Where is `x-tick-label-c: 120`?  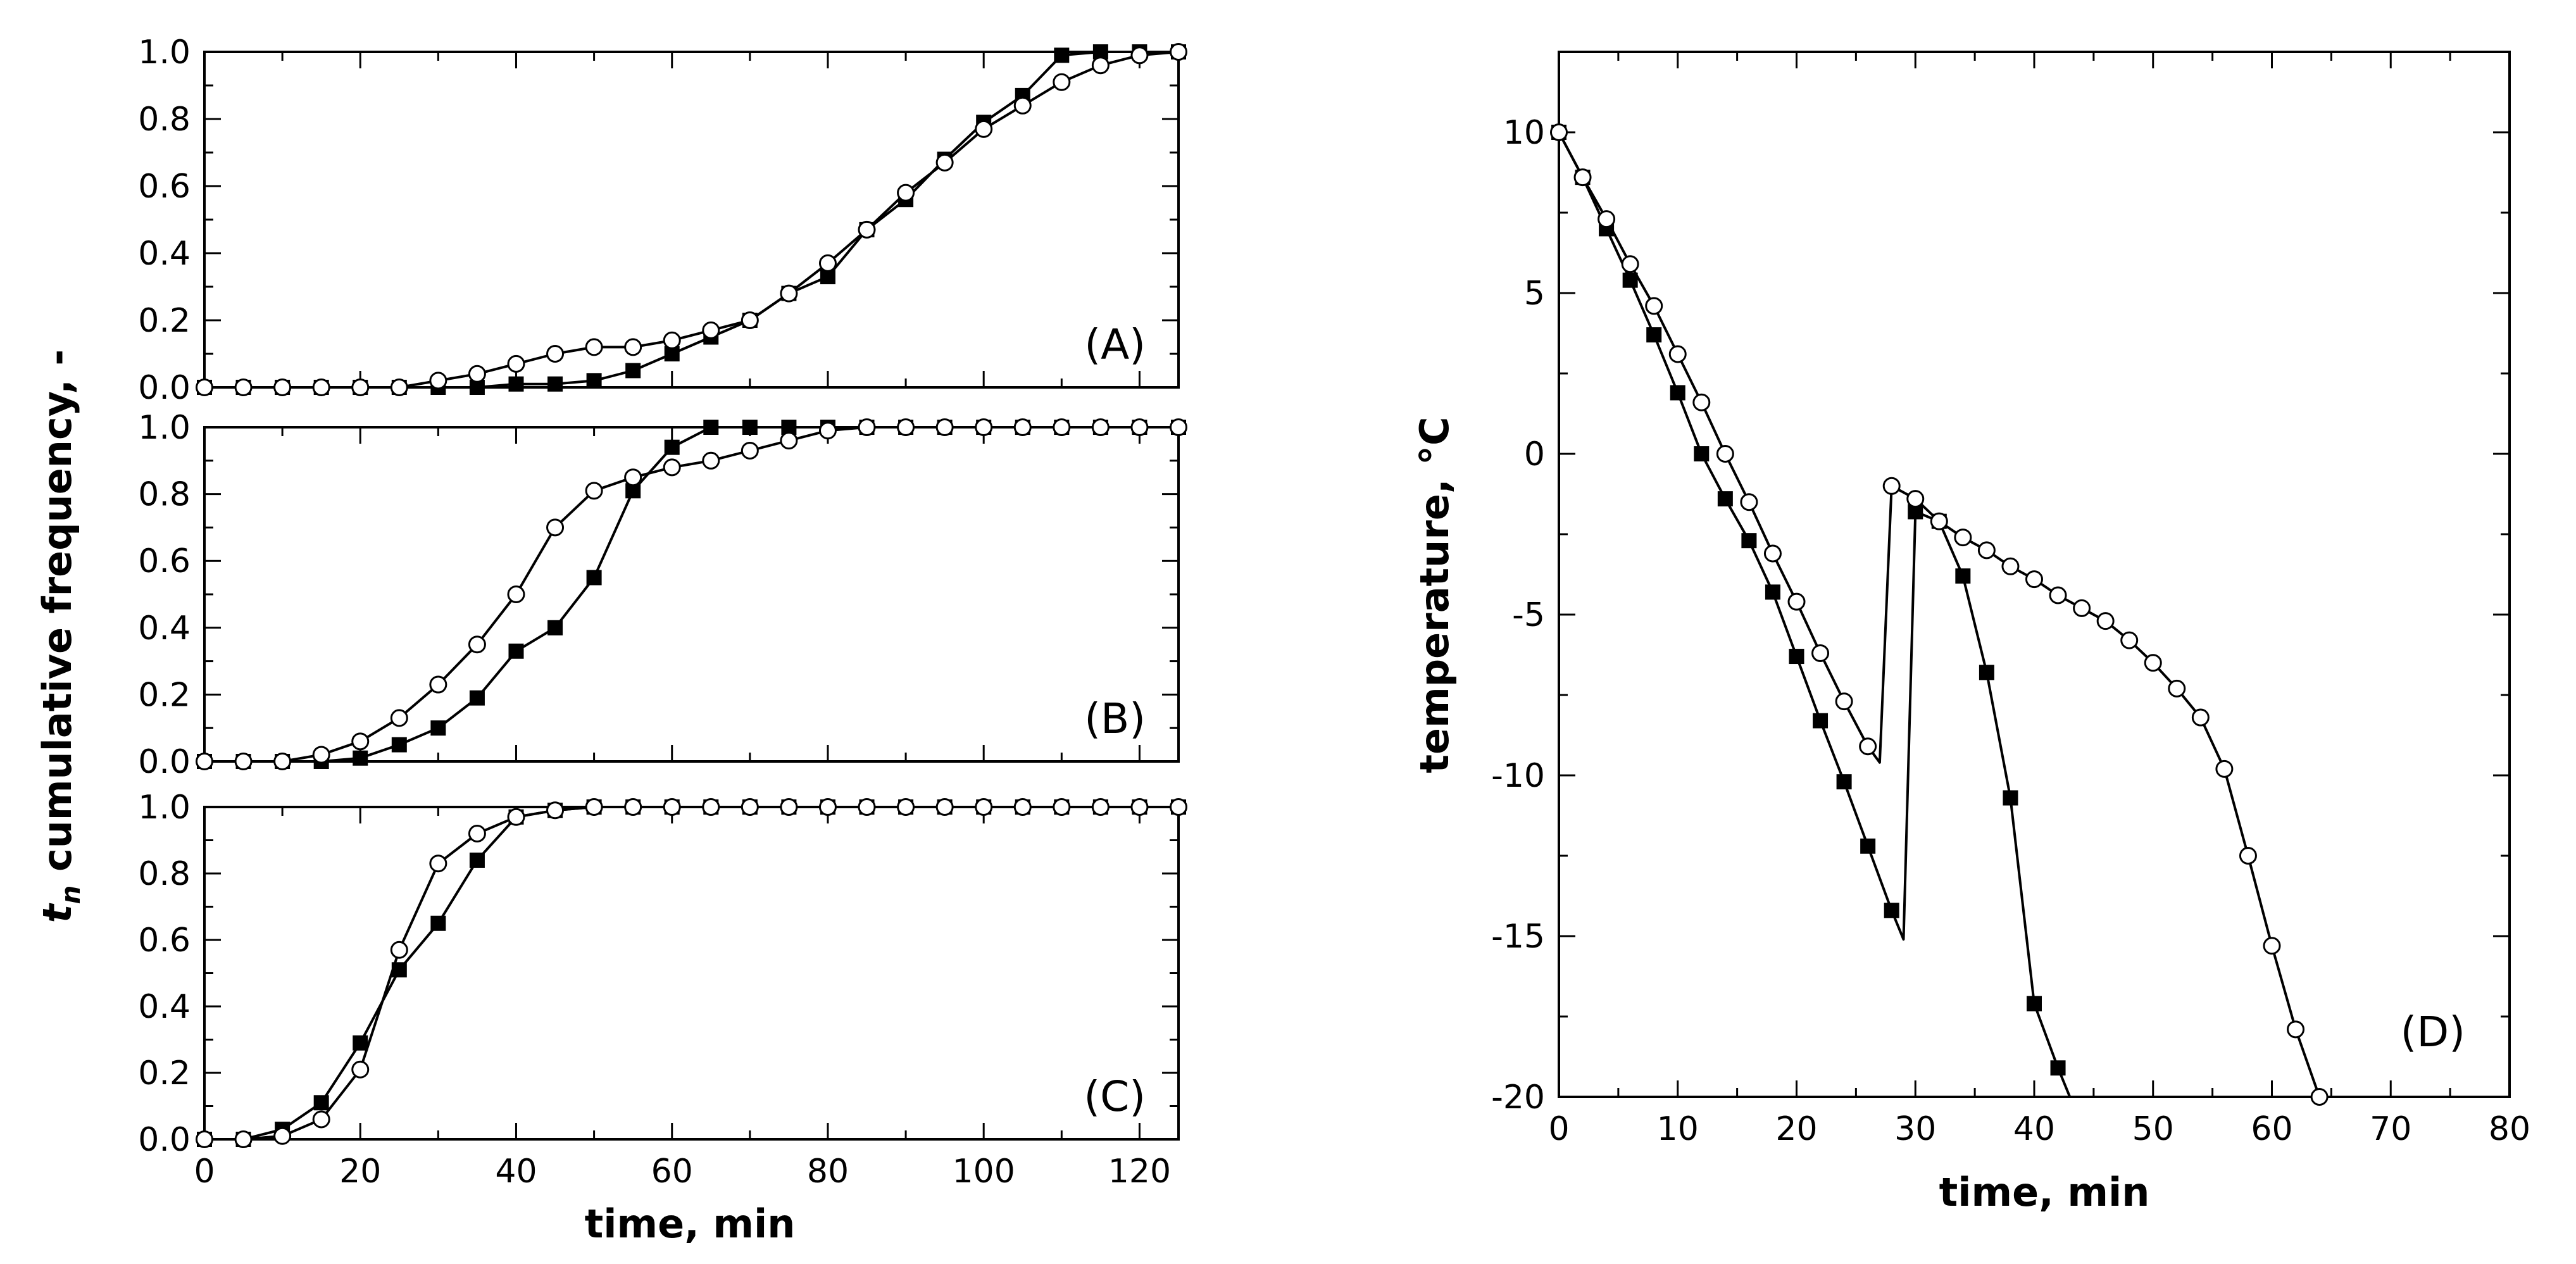 x-tick-label-c: 120 is located at coordinates (1139, 1172).